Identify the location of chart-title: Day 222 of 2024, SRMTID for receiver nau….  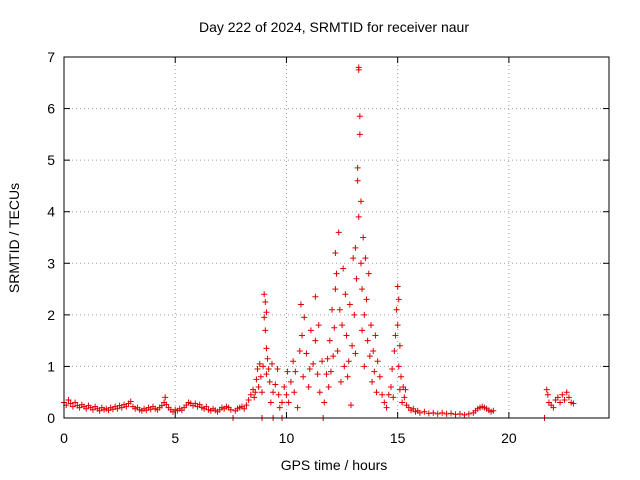
(334, 27).